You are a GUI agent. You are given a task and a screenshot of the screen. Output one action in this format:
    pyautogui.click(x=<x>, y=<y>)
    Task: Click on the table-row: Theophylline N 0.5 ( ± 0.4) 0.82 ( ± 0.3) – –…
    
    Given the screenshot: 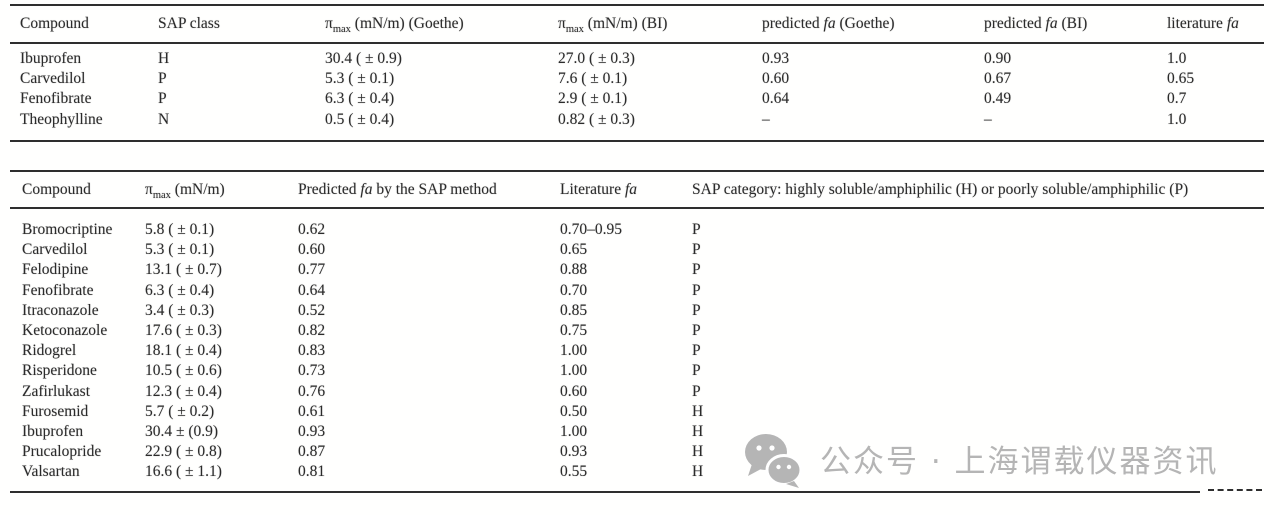 What is the action you would take?
    pyautogui.click(x=637, y=125)
    